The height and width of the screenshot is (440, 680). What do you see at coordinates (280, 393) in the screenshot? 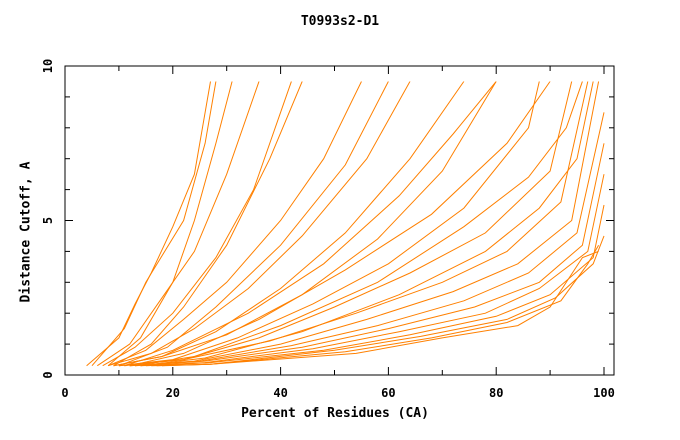
I see `x-tick-label: 40` at bounding box center [280, 393].